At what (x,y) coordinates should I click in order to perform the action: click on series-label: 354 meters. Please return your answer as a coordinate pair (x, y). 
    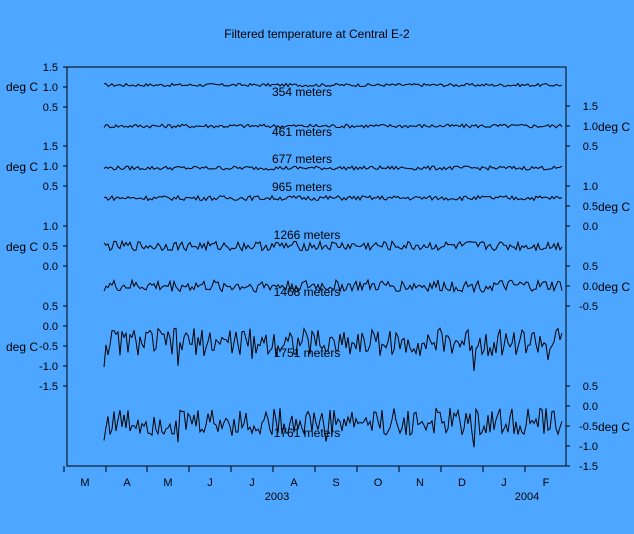
    Looking at the image, I should click on (302, 92).